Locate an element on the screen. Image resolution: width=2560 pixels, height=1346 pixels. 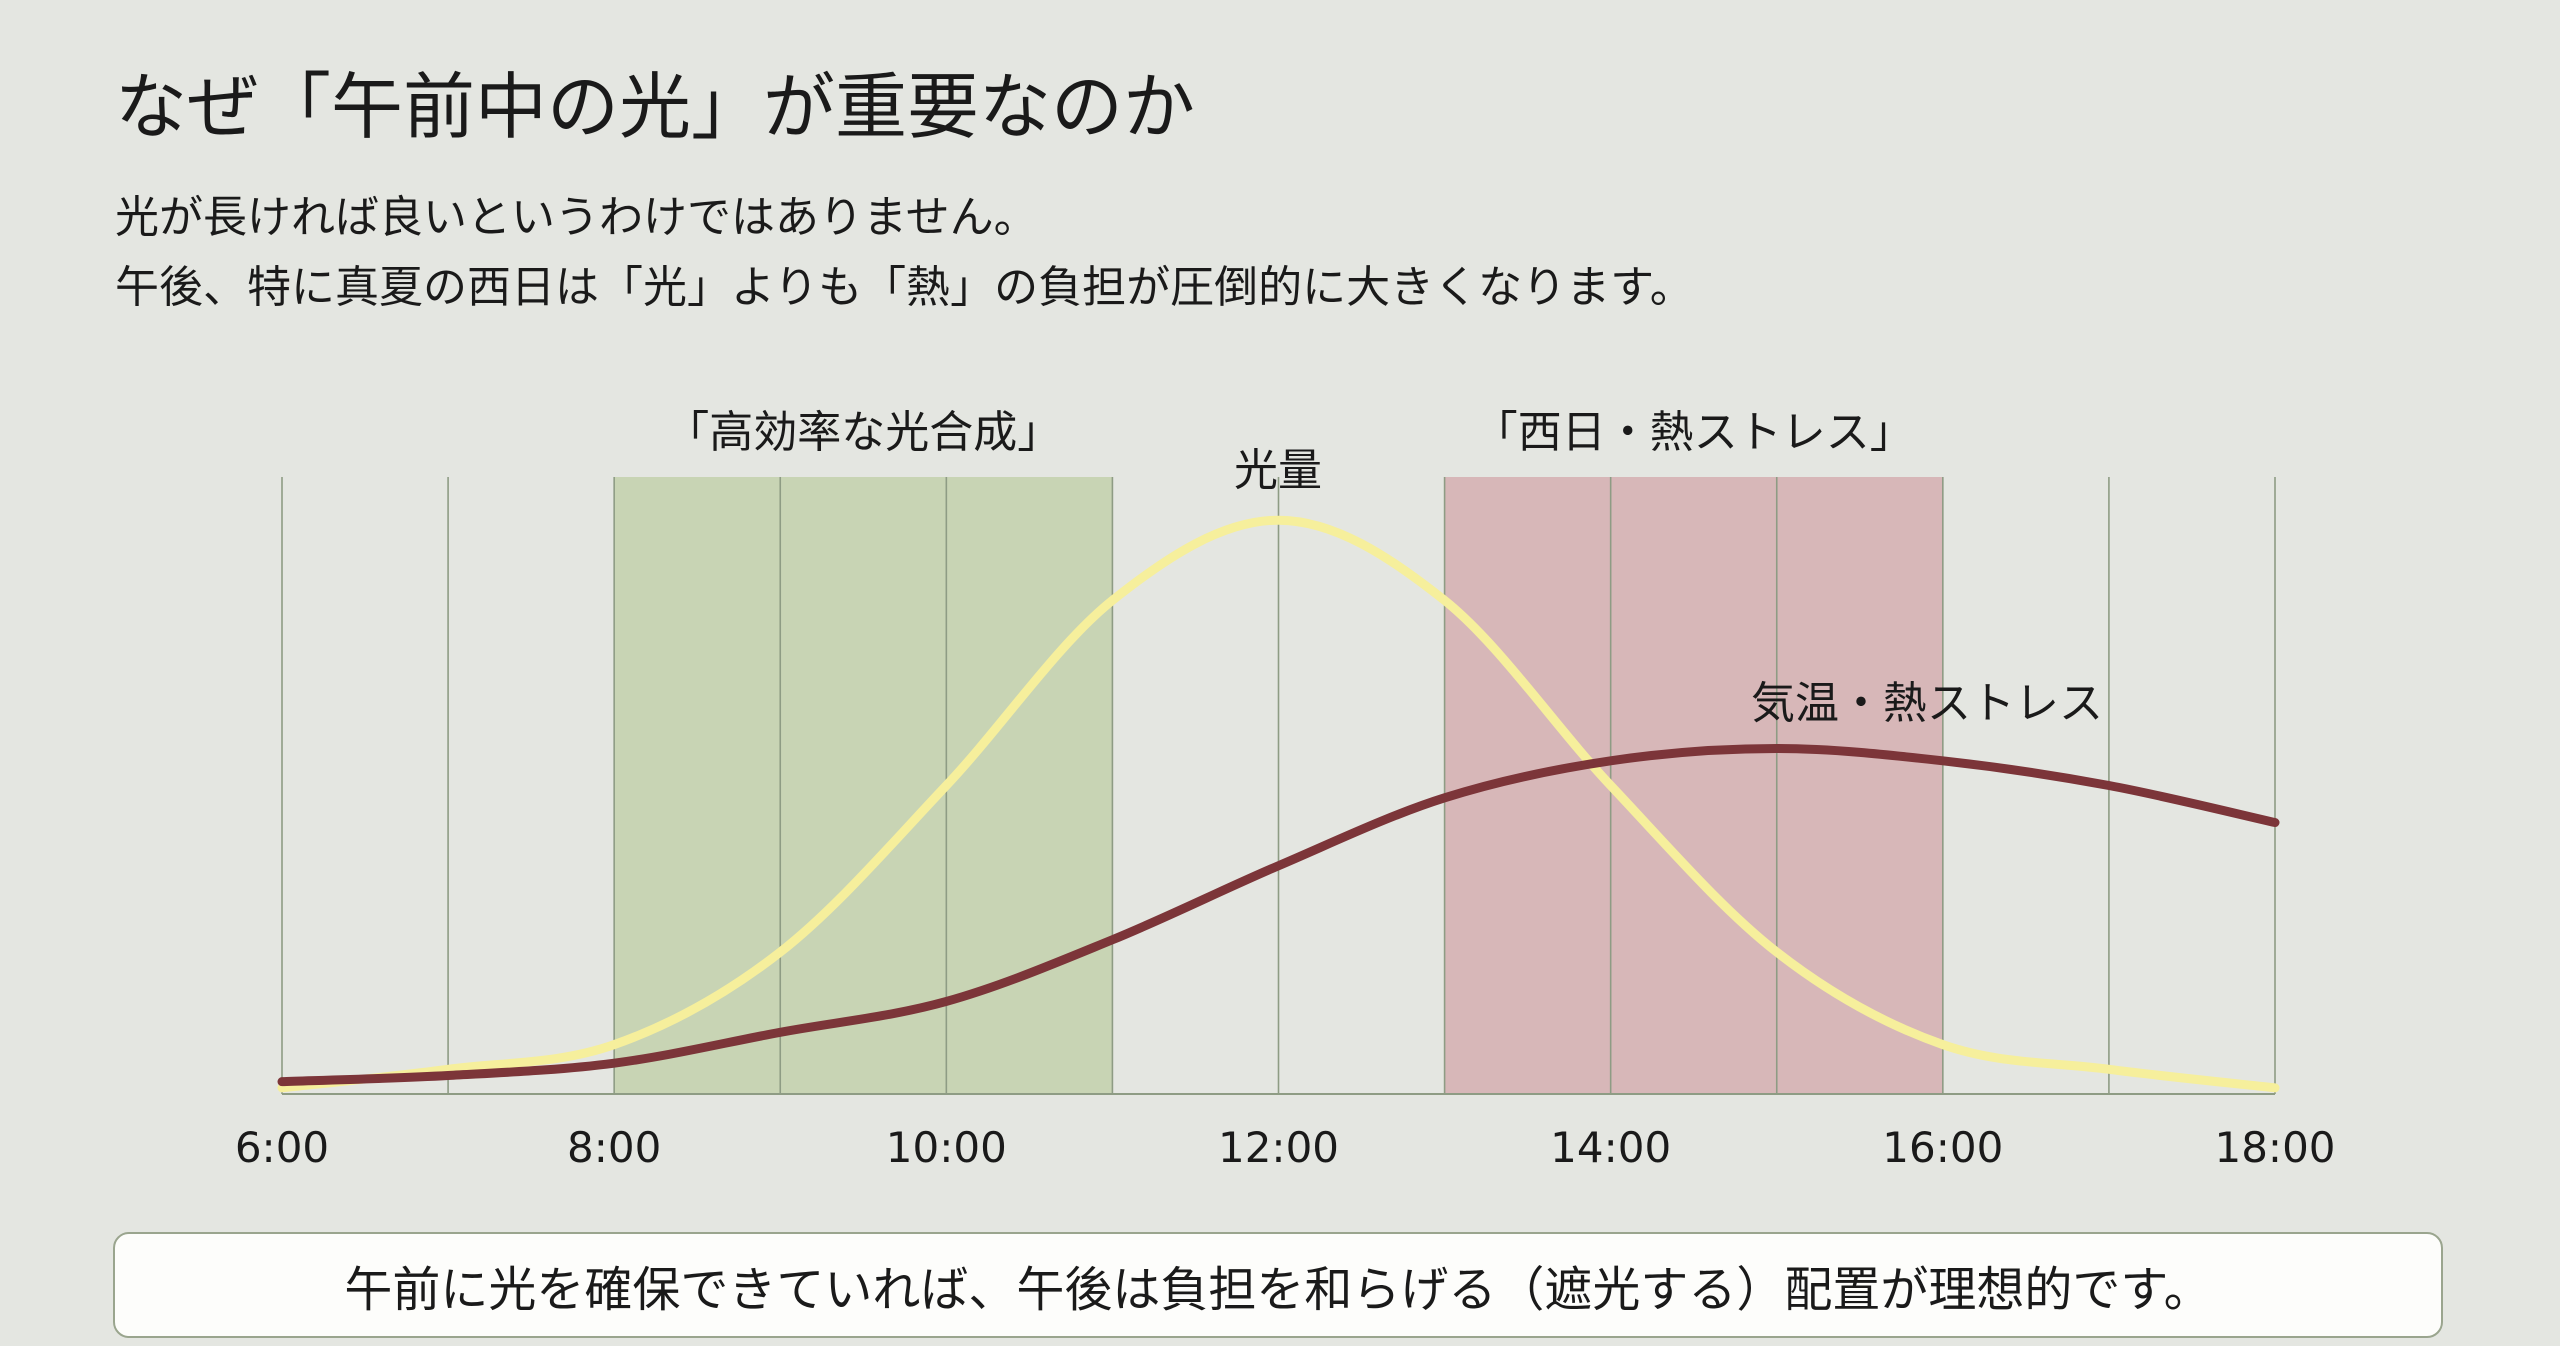
x-tick-label: 10:00 is located at coordinates (946, 1147).